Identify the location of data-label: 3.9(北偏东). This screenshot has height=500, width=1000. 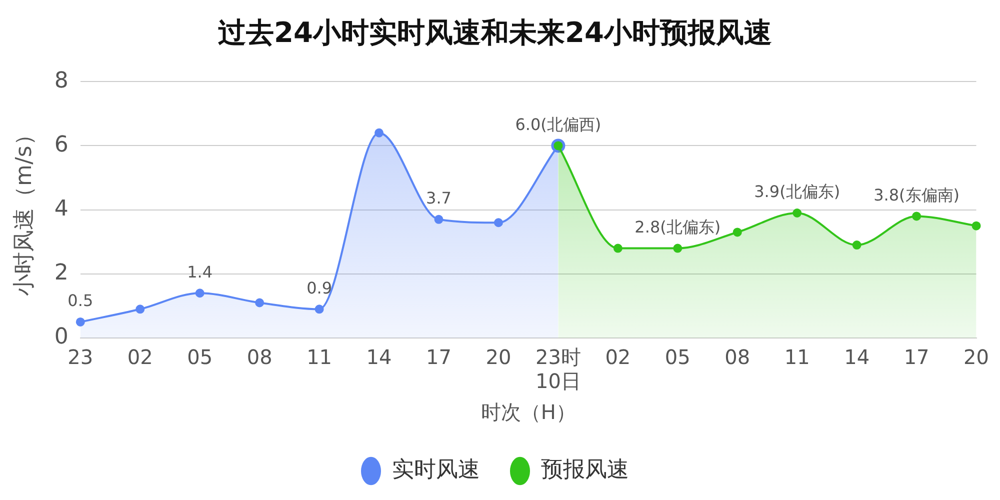
(797, 192).